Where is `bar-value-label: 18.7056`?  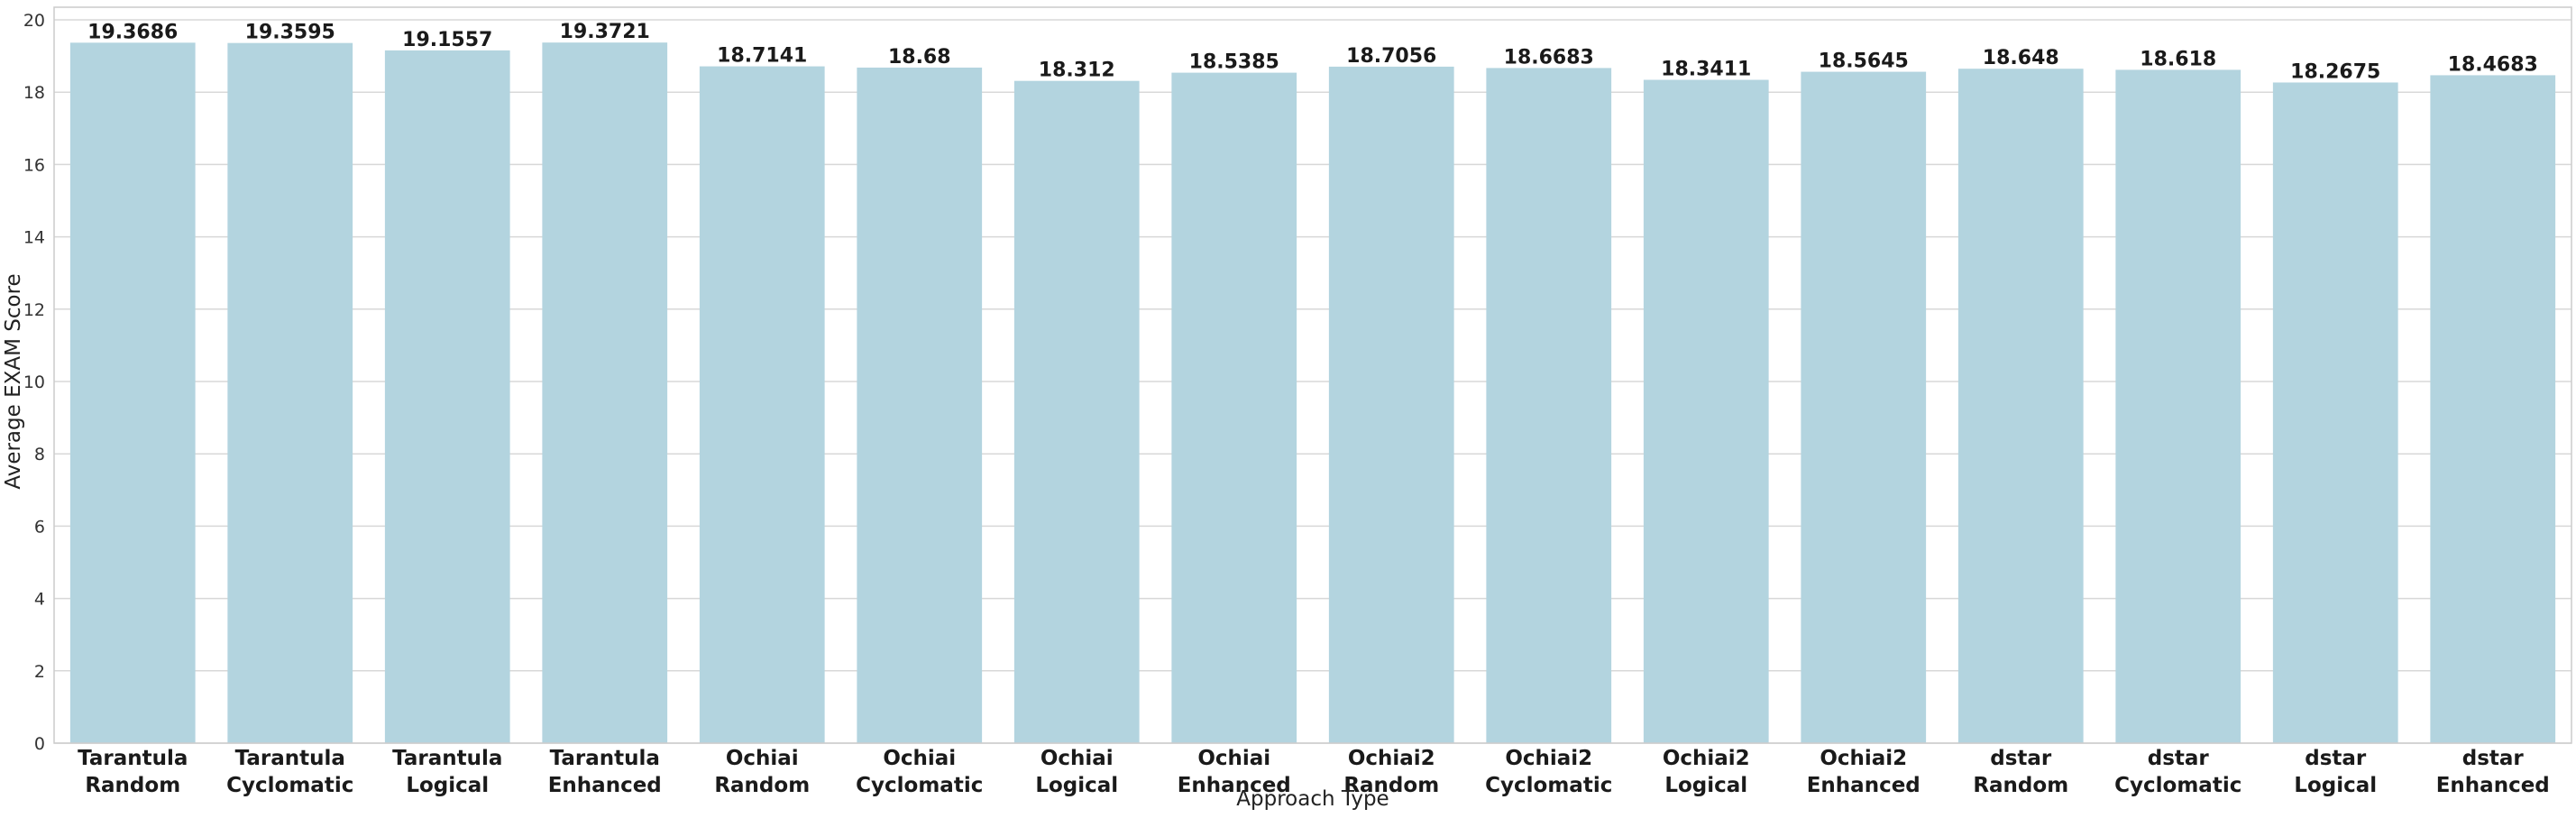 bar-value-label: 18.7056 is located at coordinates (1391, 56).